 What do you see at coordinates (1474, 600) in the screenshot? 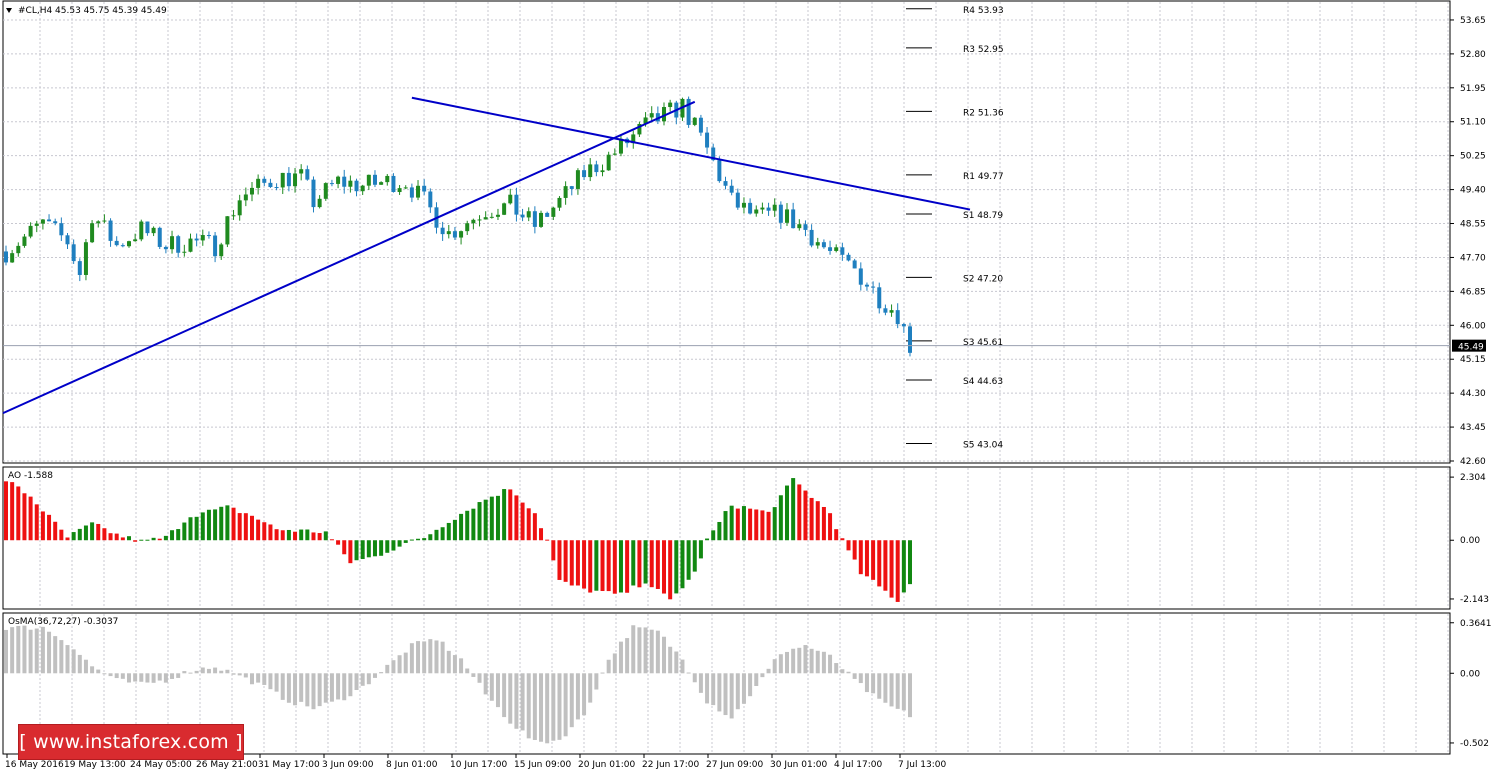
I see `y-tick-label: -2.143` at bounding box center [1474, 600].